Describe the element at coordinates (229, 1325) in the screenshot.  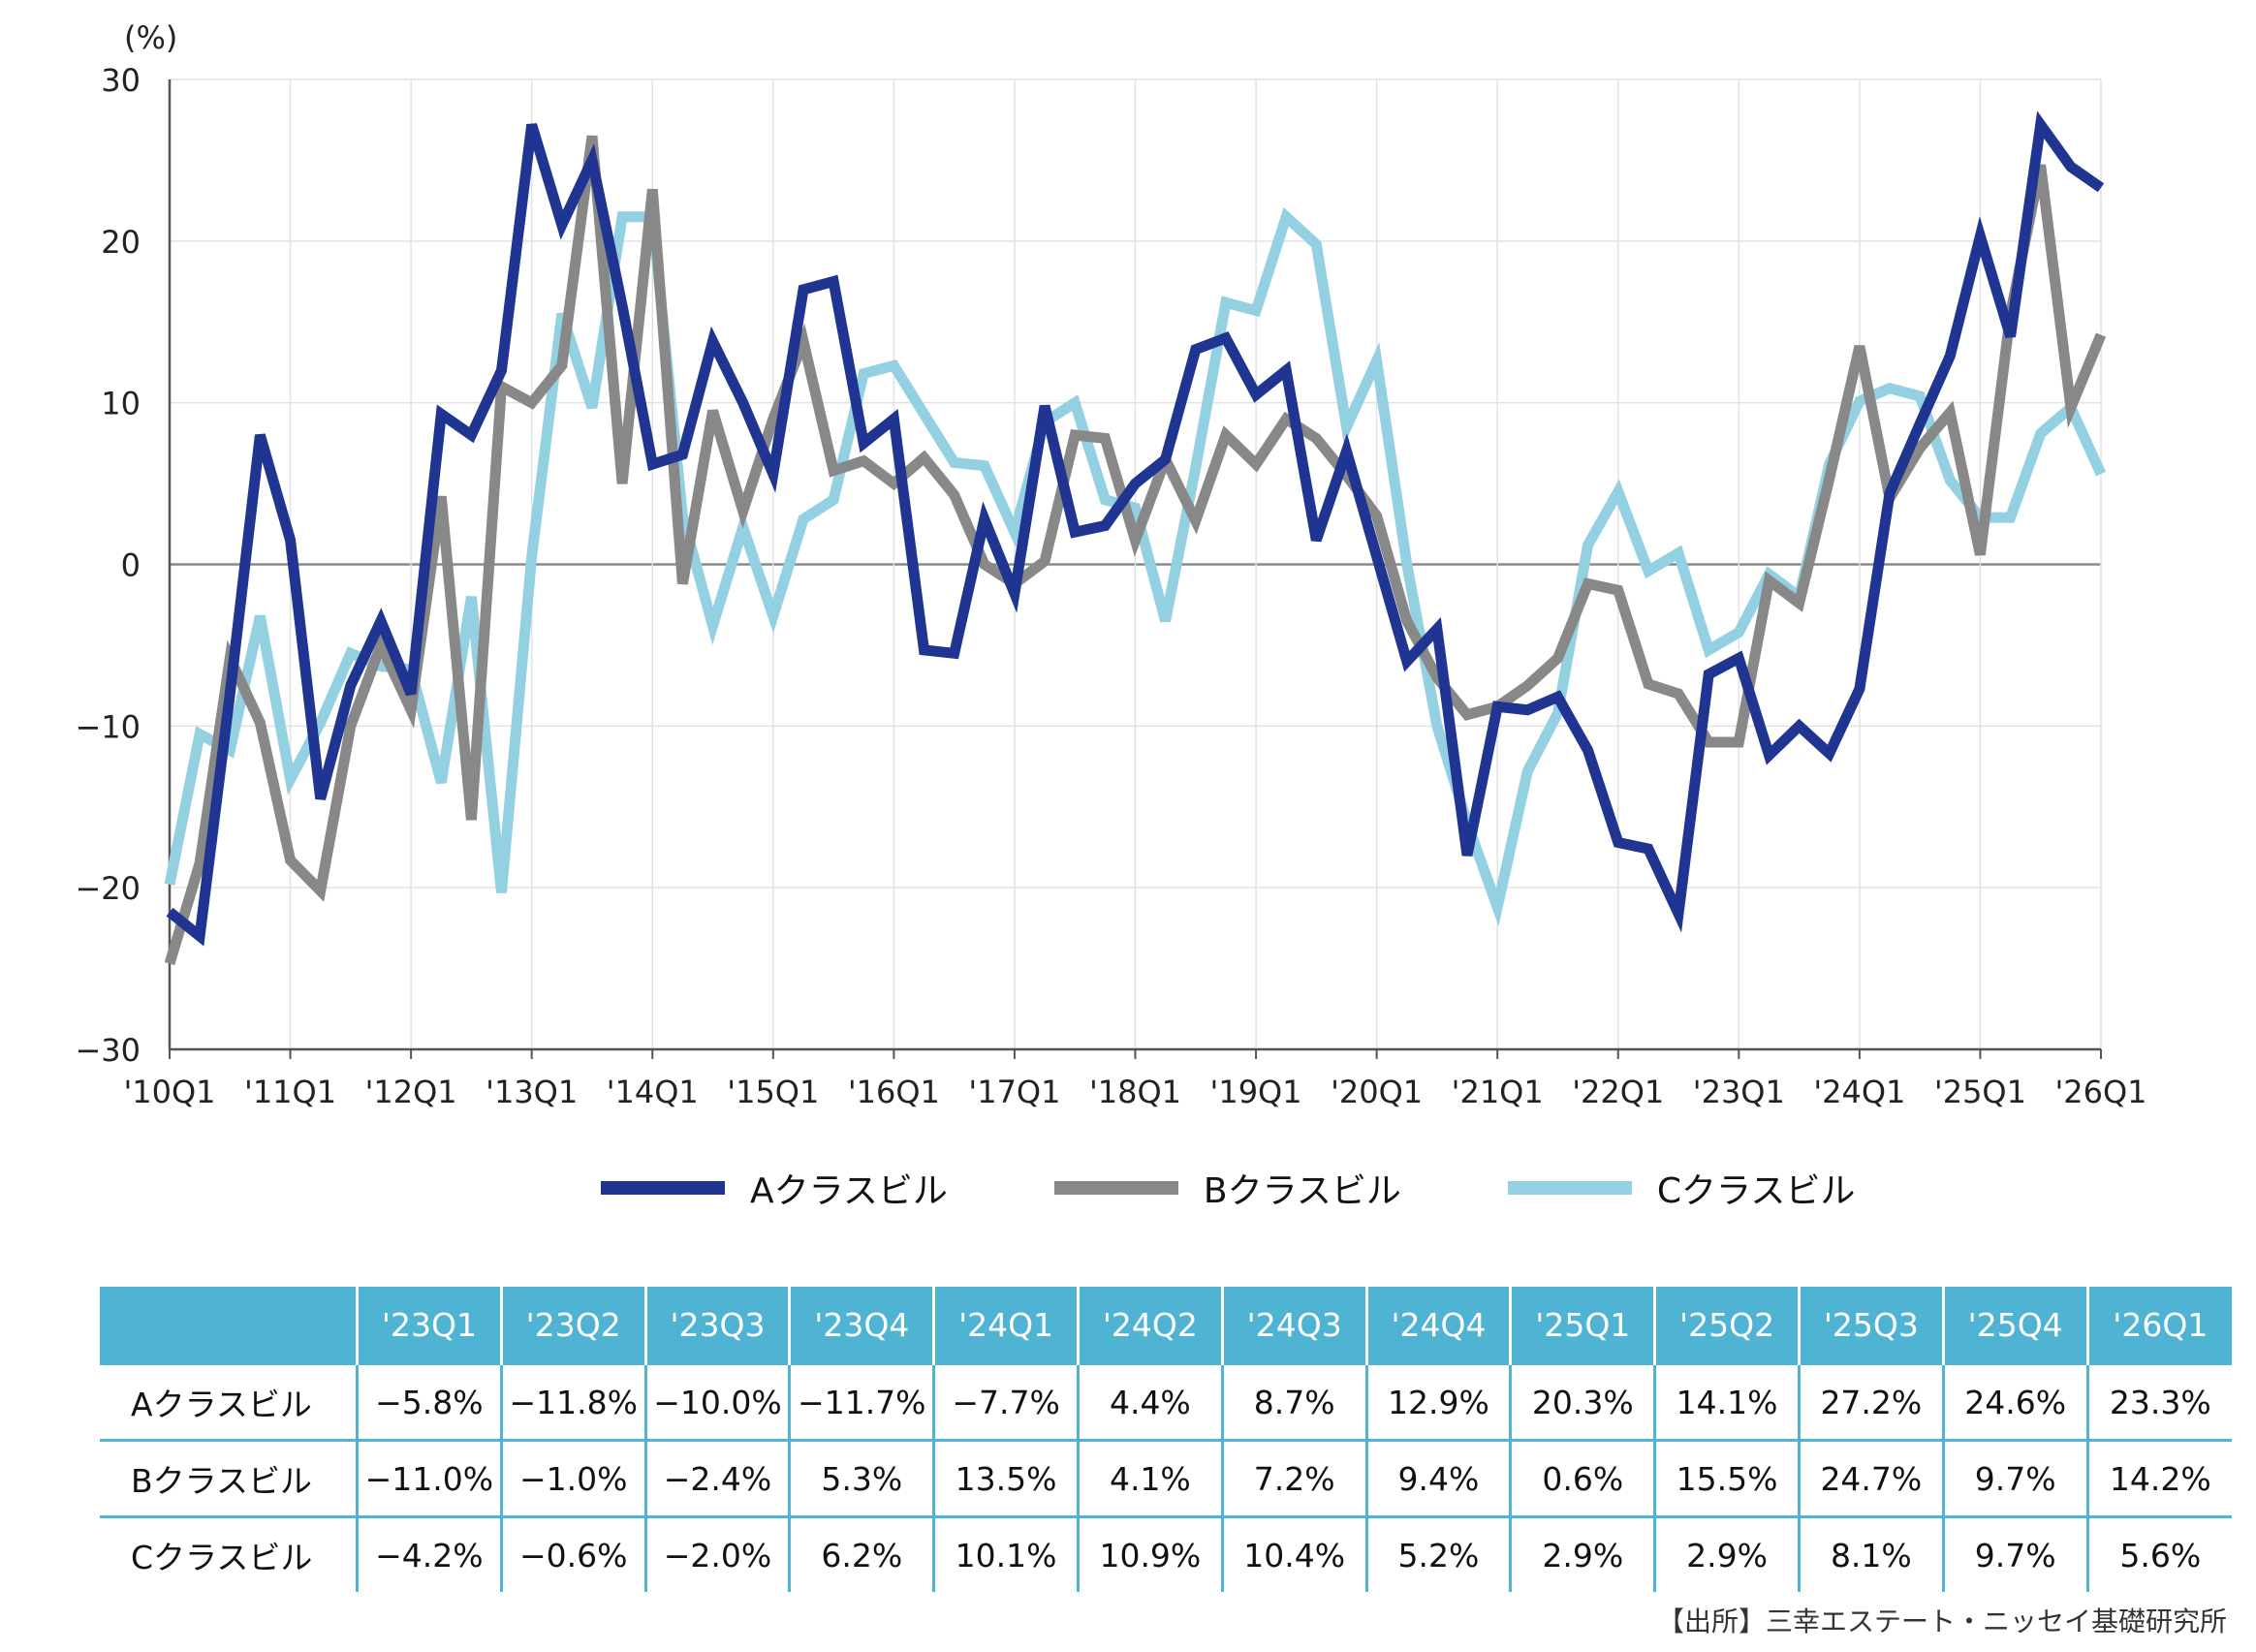
I see `table-header-corner` at that location.